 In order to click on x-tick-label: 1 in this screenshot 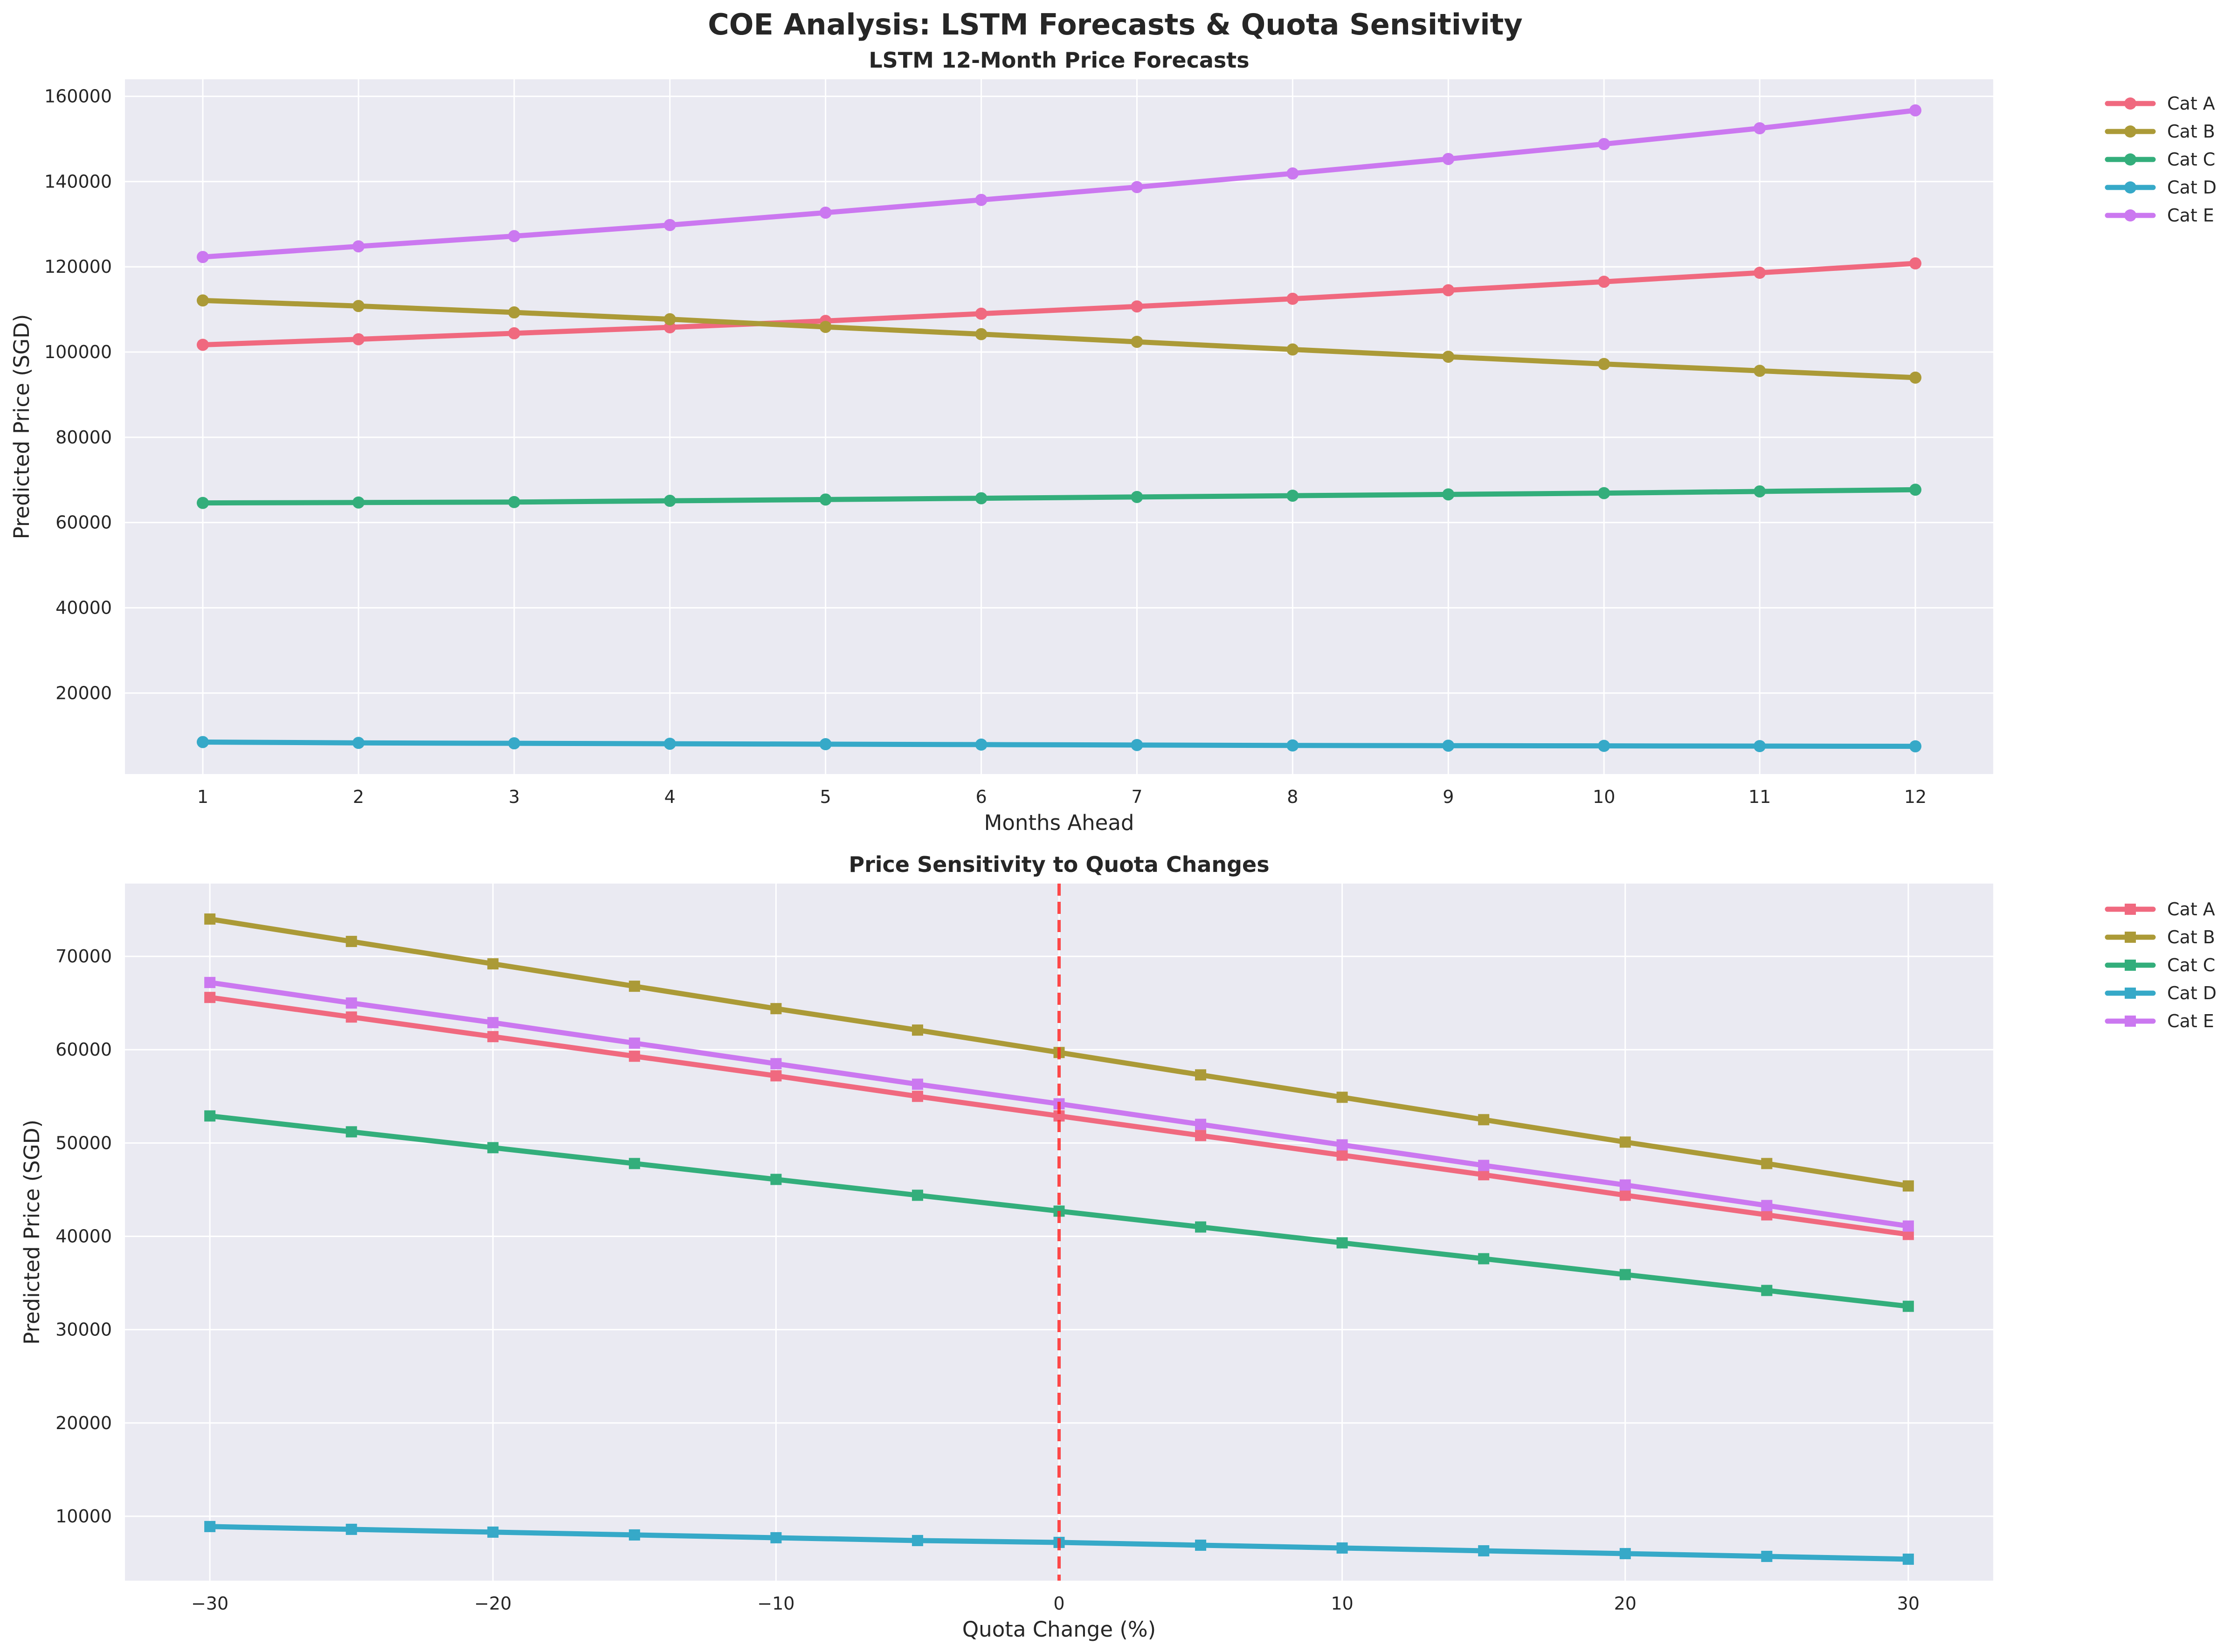, I will do `click(202, 797)`.